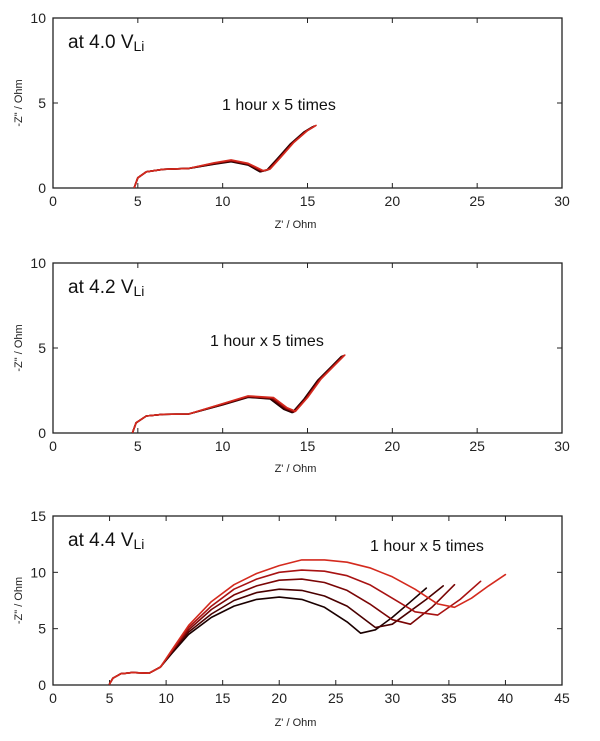 This screenshot has height=741, width=600. I want to click on panel-label: at 4.0 VLi, so click(106, 43).